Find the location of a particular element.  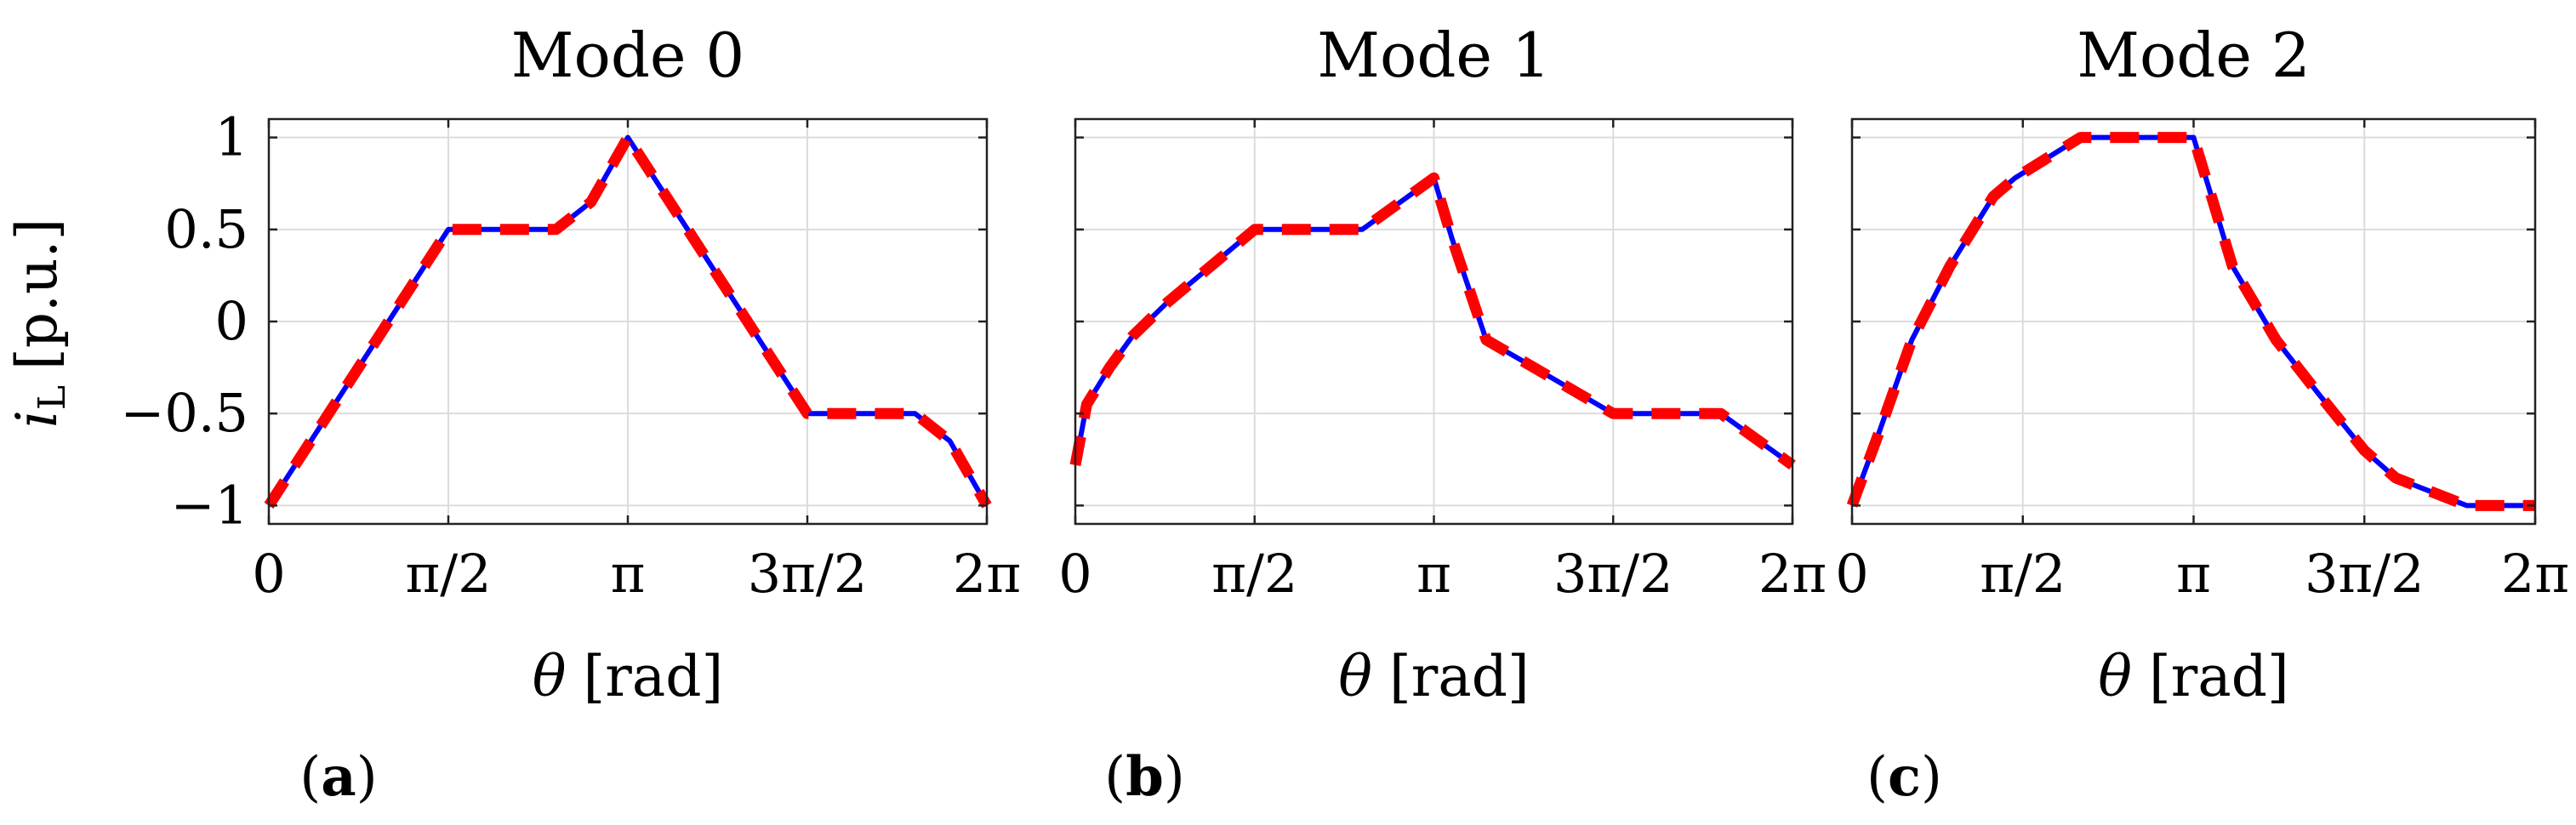

y-tick-label: 1 is located at coordinates (232, 137).